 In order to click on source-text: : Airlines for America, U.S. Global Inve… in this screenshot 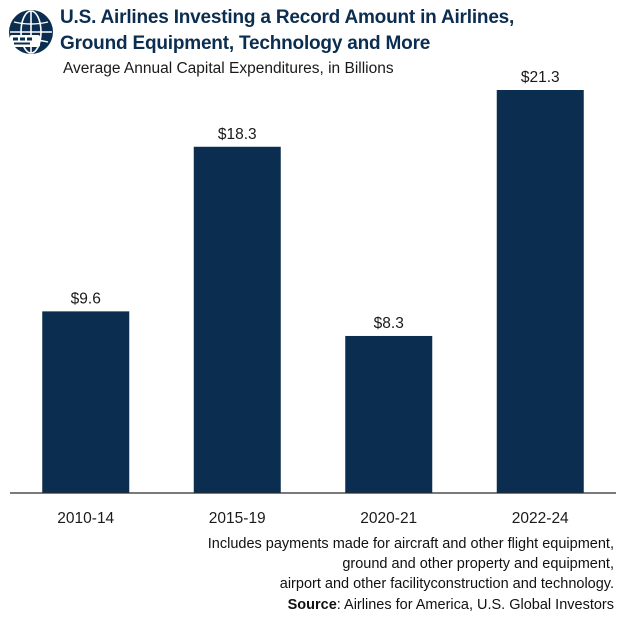, I will do `click(475, 605)`.